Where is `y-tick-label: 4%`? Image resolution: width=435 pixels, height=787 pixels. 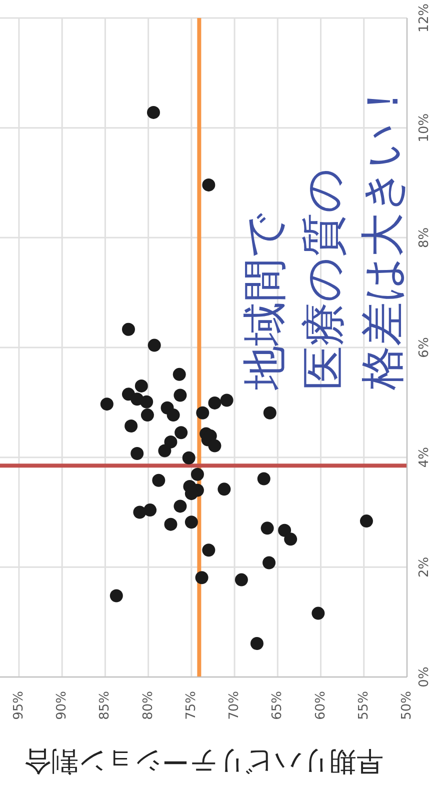 y-tick-label: 4% is located at coordinates (424, 457).